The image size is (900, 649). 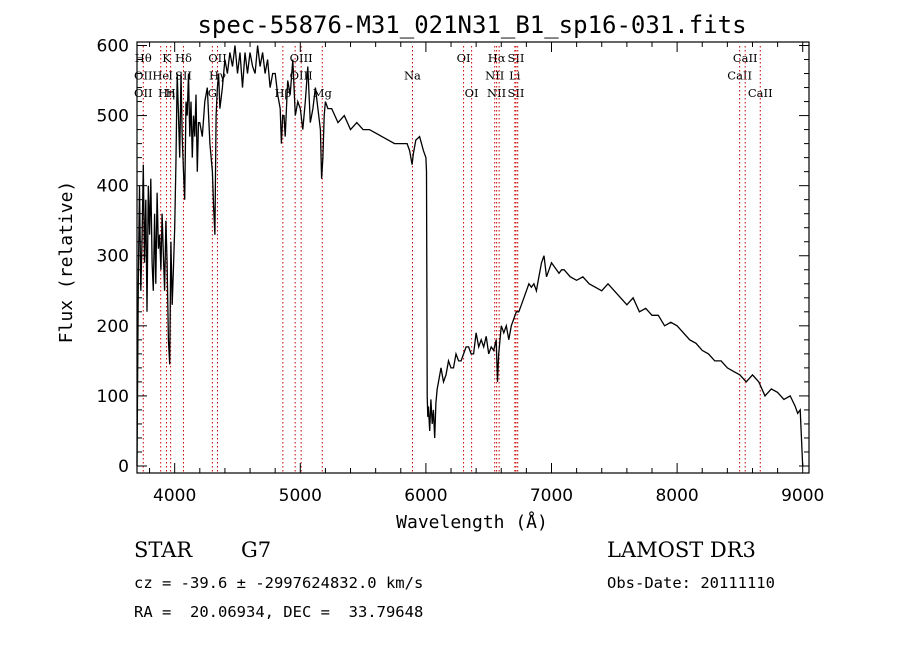 I want to click on object-type: STAR, so click(x=163, y=550).